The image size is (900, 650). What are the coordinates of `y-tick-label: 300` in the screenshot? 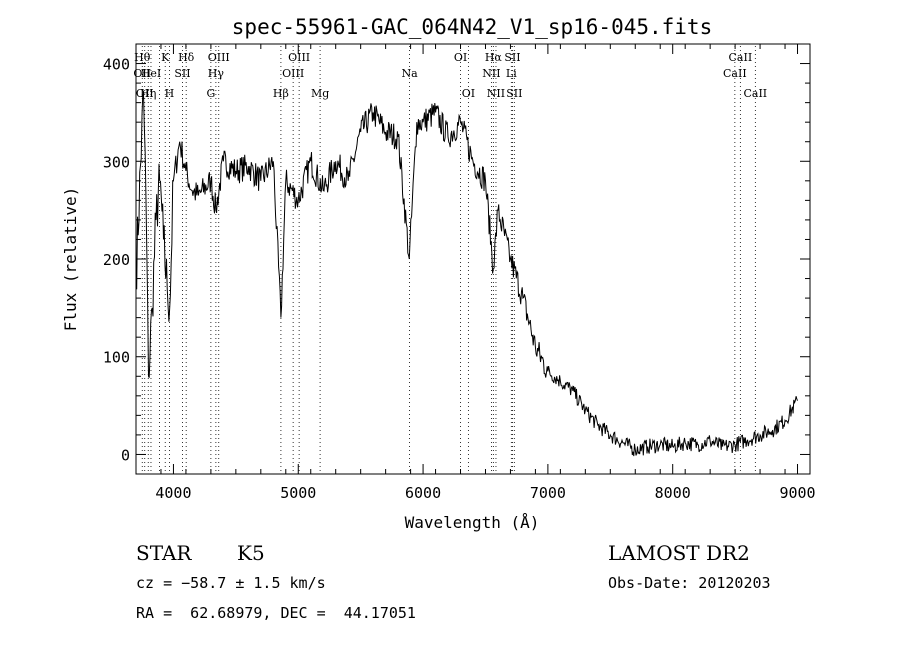 It's located at (116, 162).